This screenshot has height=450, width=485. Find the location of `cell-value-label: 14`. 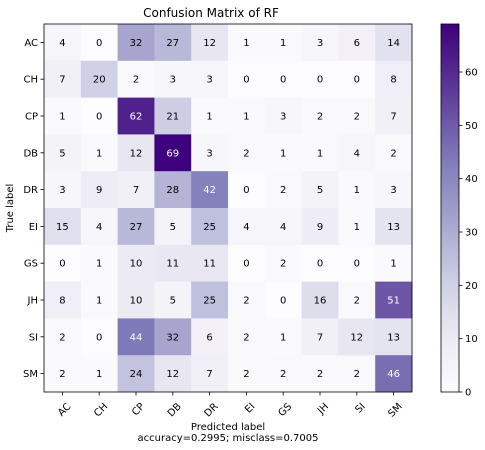

cell-value-label: 14 is located at coordinates (393, 43).